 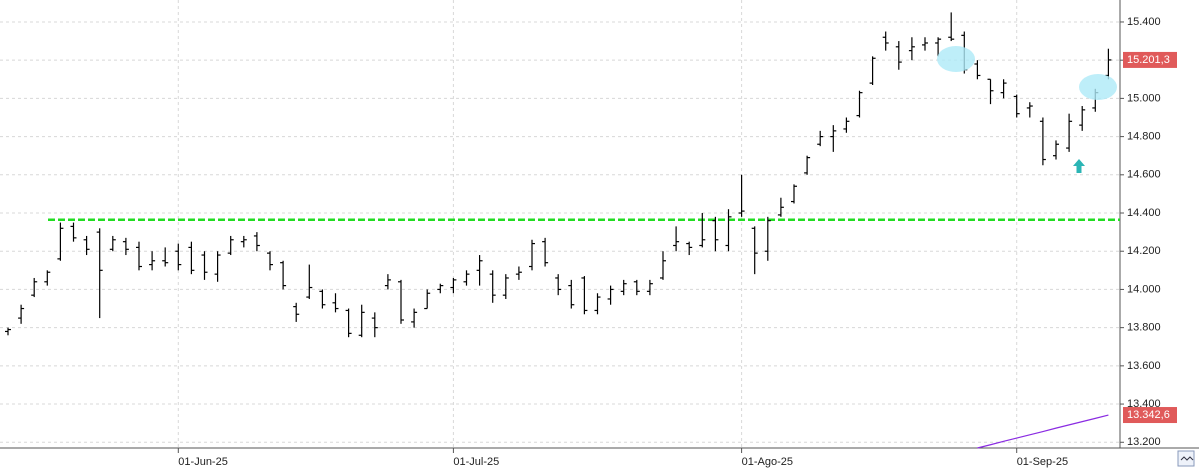 I want to click on indicator-line, so click(x=1043, y=431).